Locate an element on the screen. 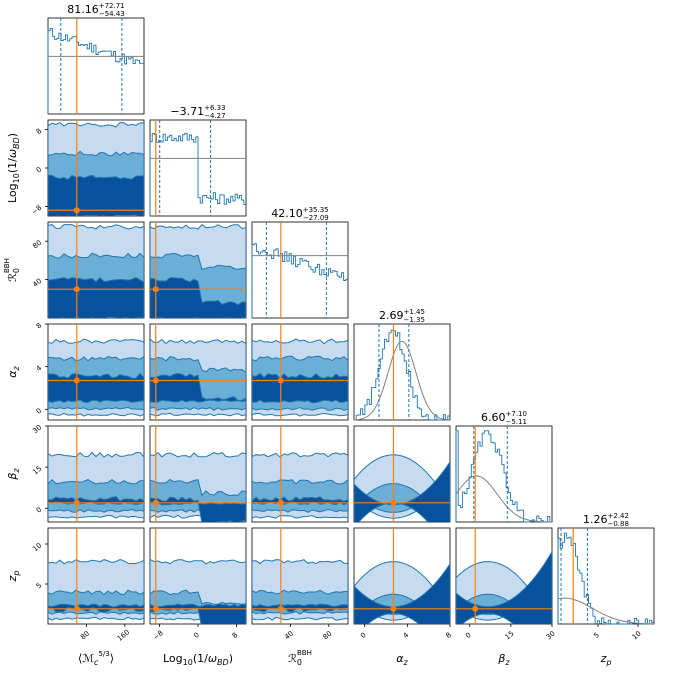 Image resolution: width=674 pixels, height=674 pixels. contour-panel-mc-r0 is located at coordinates (96, 270).